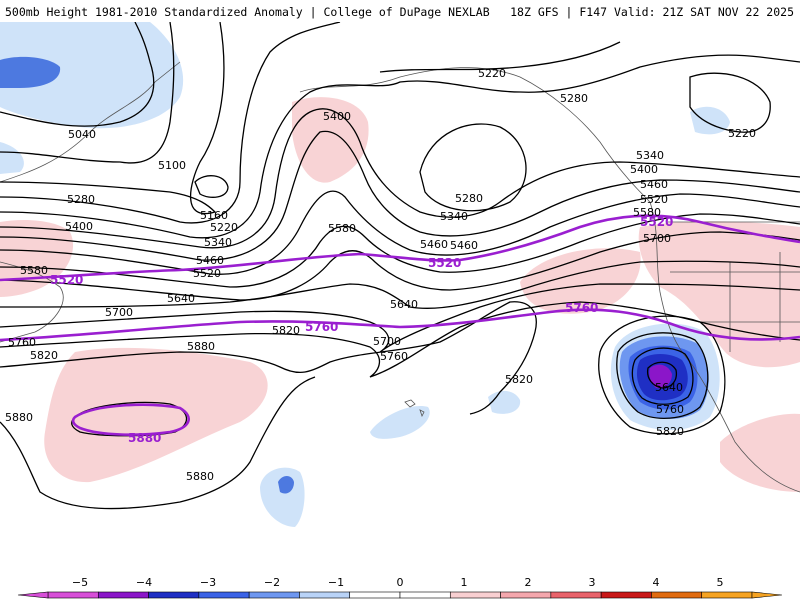  I want to click on colorbar-tick-label: 5, so click(720, 582).